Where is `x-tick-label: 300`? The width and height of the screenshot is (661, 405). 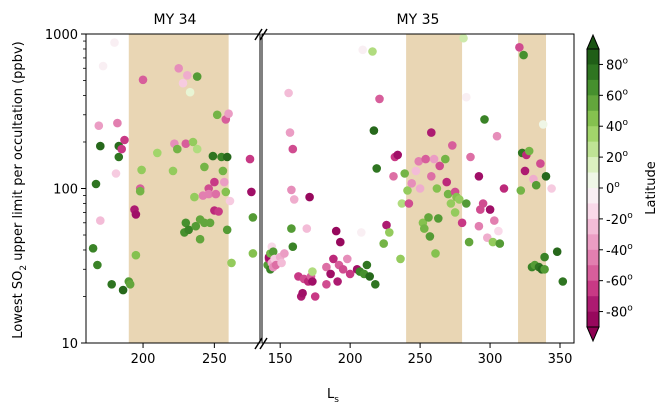
x-tick-label: 300 is located at coordinates (490, 359).